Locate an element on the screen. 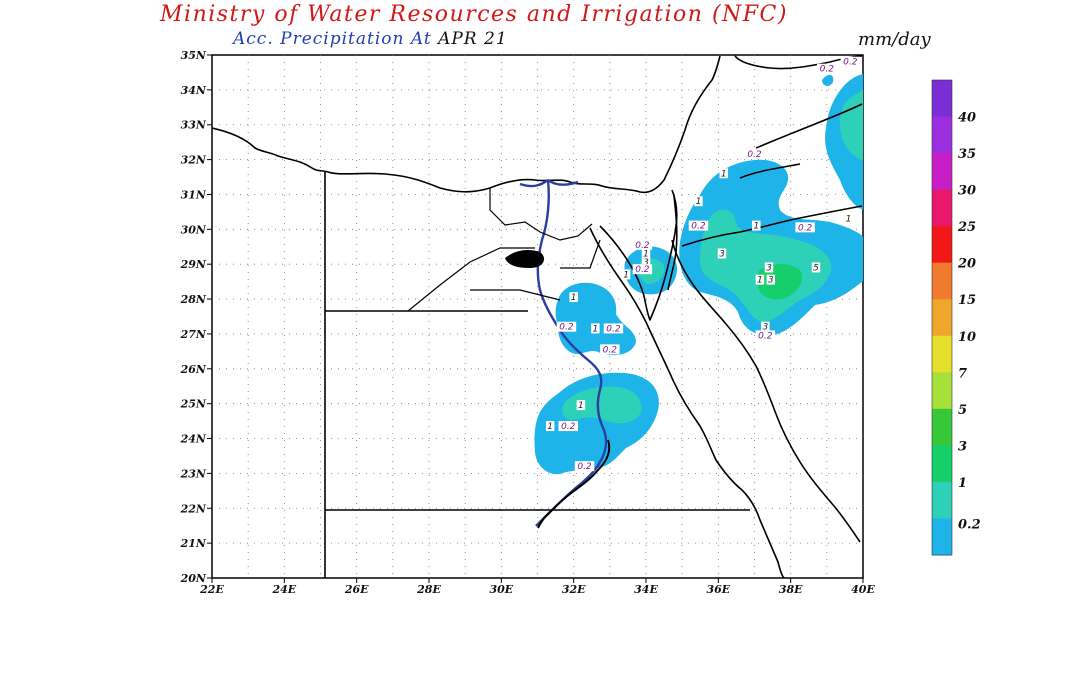  contour-label: 5 is located at coordinates (816, 268).